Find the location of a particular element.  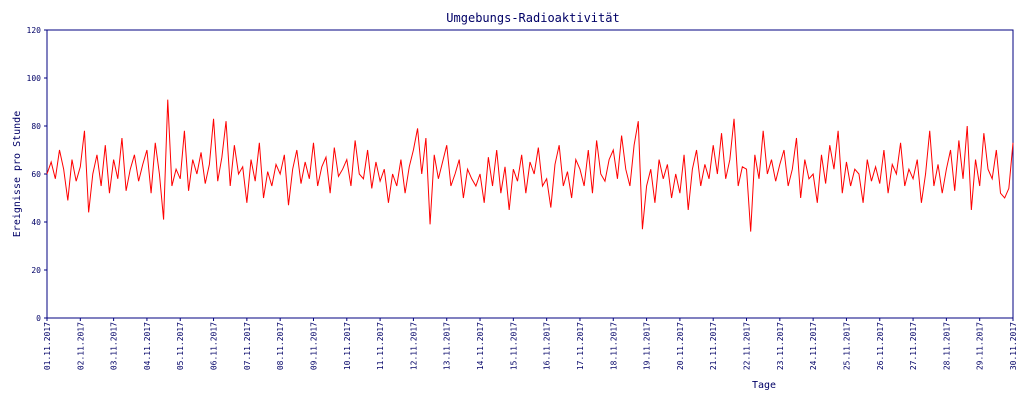

x-tick-label: 12.11.2017 is located at coordinates (413, 346).